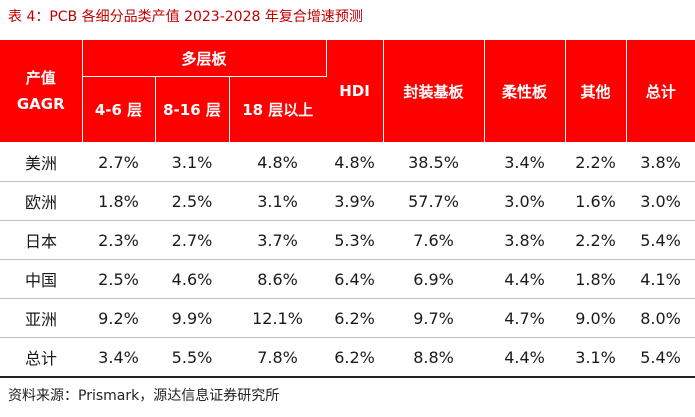 This screenshot has height=417, width=695. What do you see at coordinates (434, 240) in the screenshot?
I see `table-cell: 7.6%` at bounding box center [434, 240].